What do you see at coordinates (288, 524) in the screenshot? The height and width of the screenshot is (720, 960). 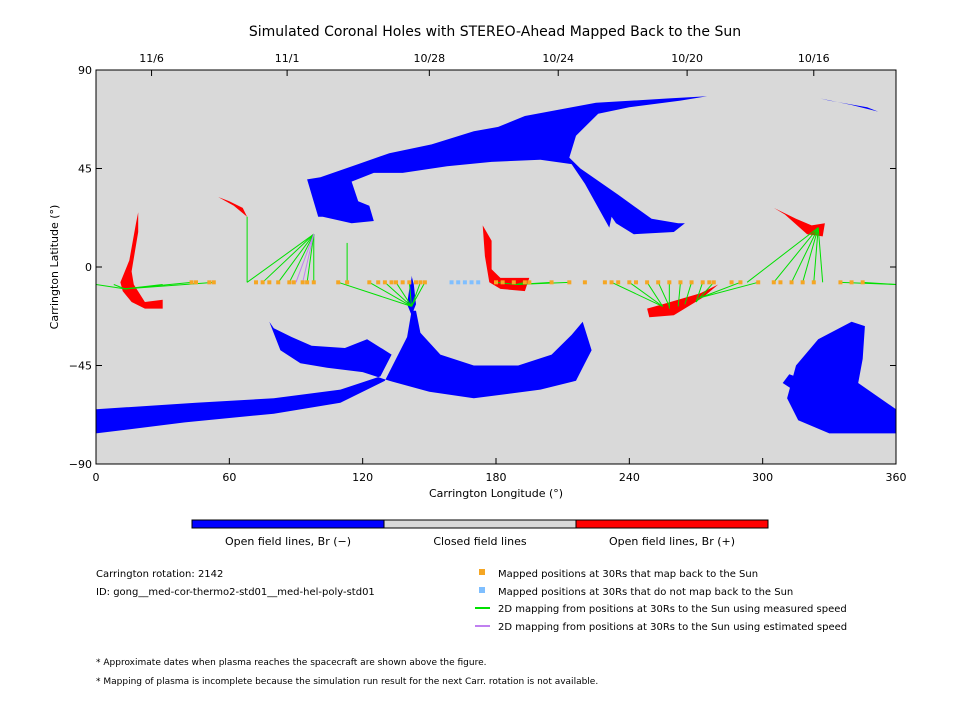 I see `colorbar-negative` at bounding box center [288, 524].